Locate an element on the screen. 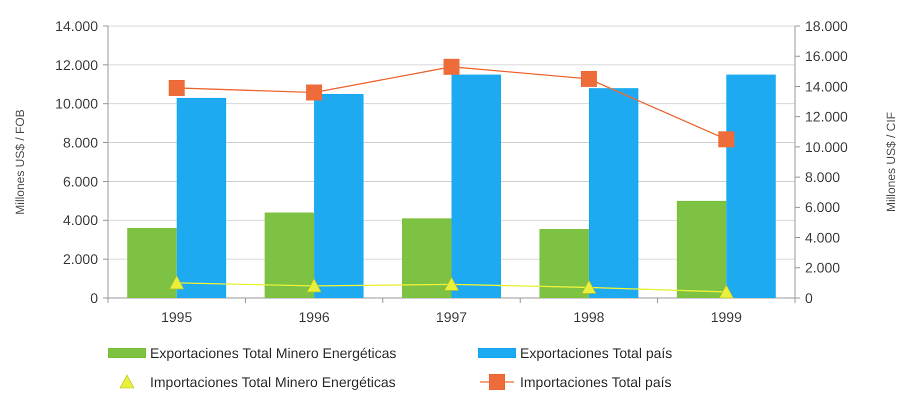 This screenshot has width=914, height=417. y-axis-title: Millones US$ / FOB is located at coordinates (20, 162).